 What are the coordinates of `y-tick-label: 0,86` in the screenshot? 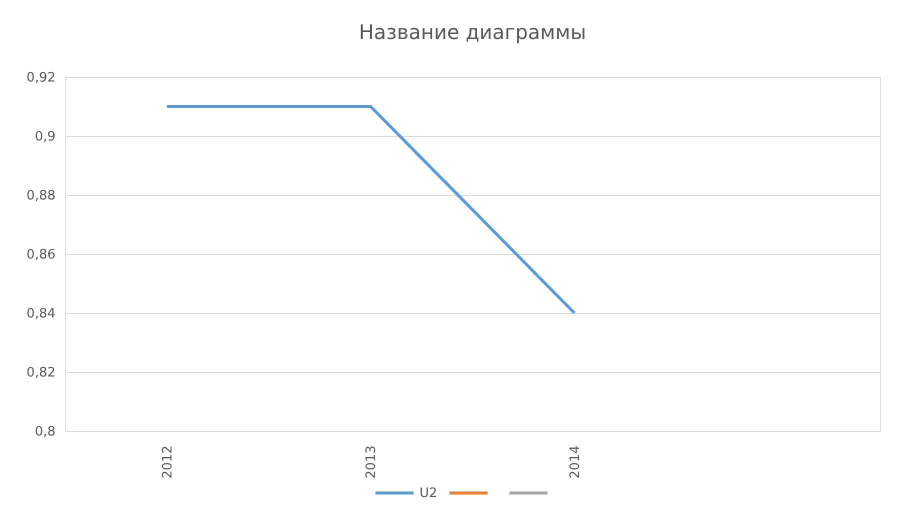 It's located at (41, 255).